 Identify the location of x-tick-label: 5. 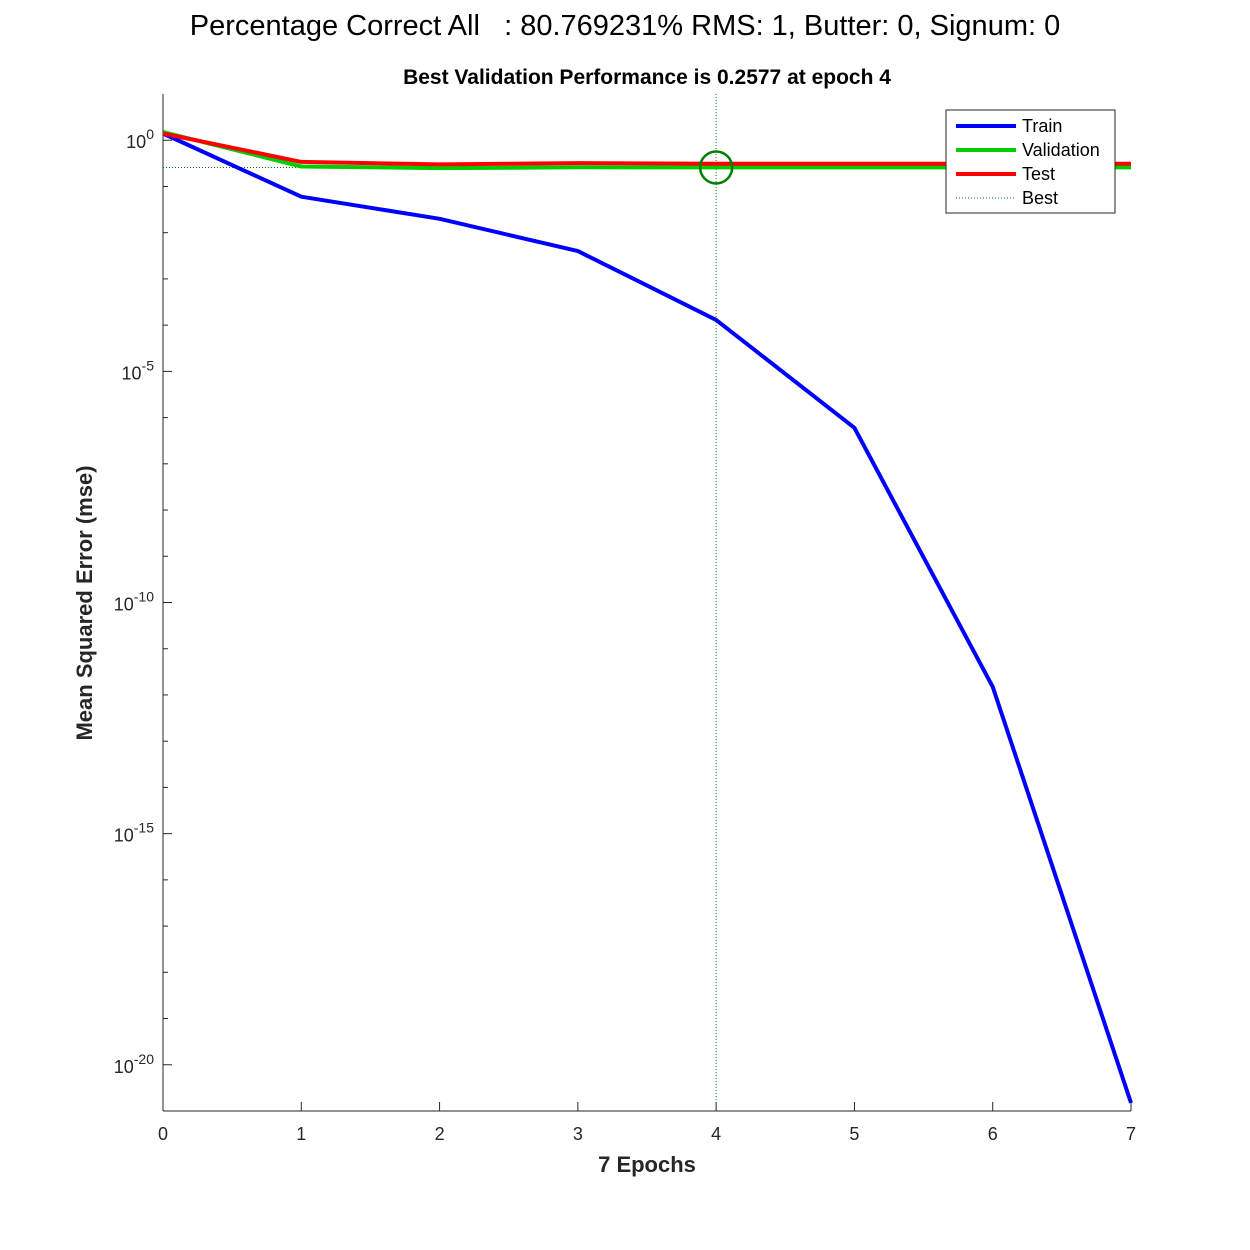
(854, 1134).